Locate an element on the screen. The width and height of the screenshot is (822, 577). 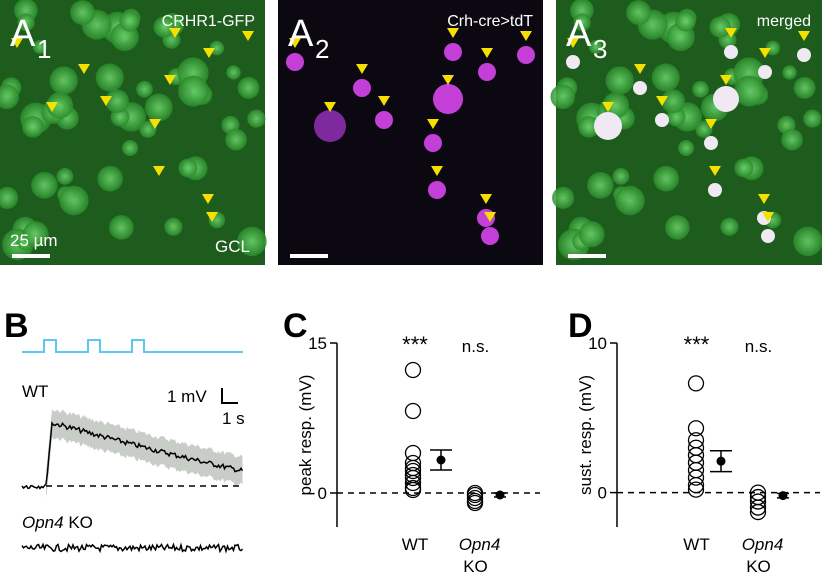
panel-subscript: 3 is located at coordinates (600, 49).